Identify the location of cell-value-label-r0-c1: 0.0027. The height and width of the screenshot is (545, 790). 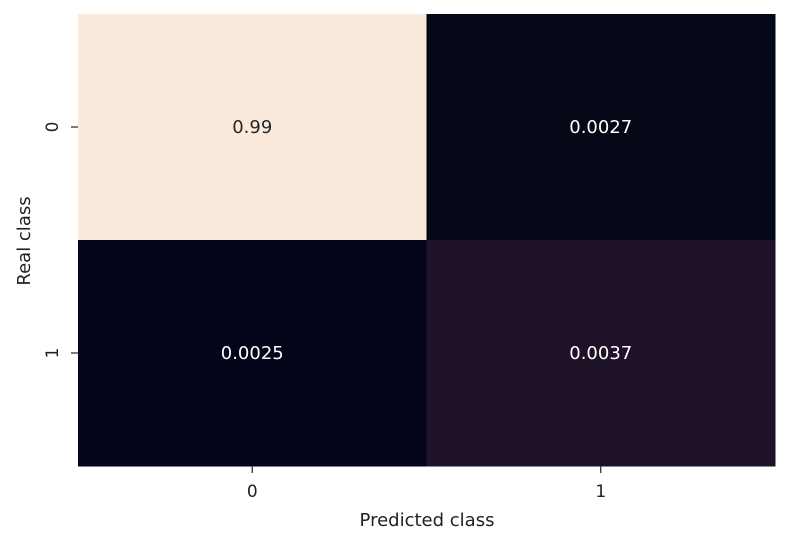
(600, 127).